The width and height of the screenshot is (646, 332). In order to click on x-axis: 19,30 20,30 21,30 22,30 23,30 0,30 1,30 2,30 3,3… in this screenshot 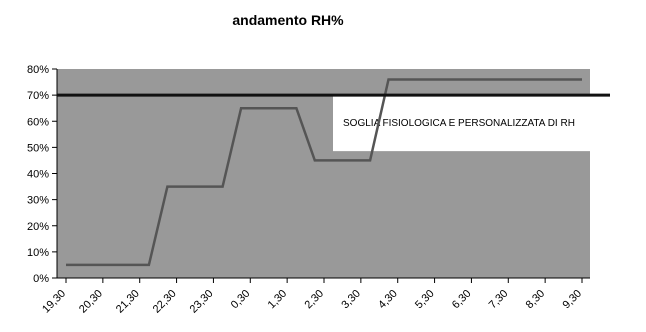, I will do `click(315, 296)`.